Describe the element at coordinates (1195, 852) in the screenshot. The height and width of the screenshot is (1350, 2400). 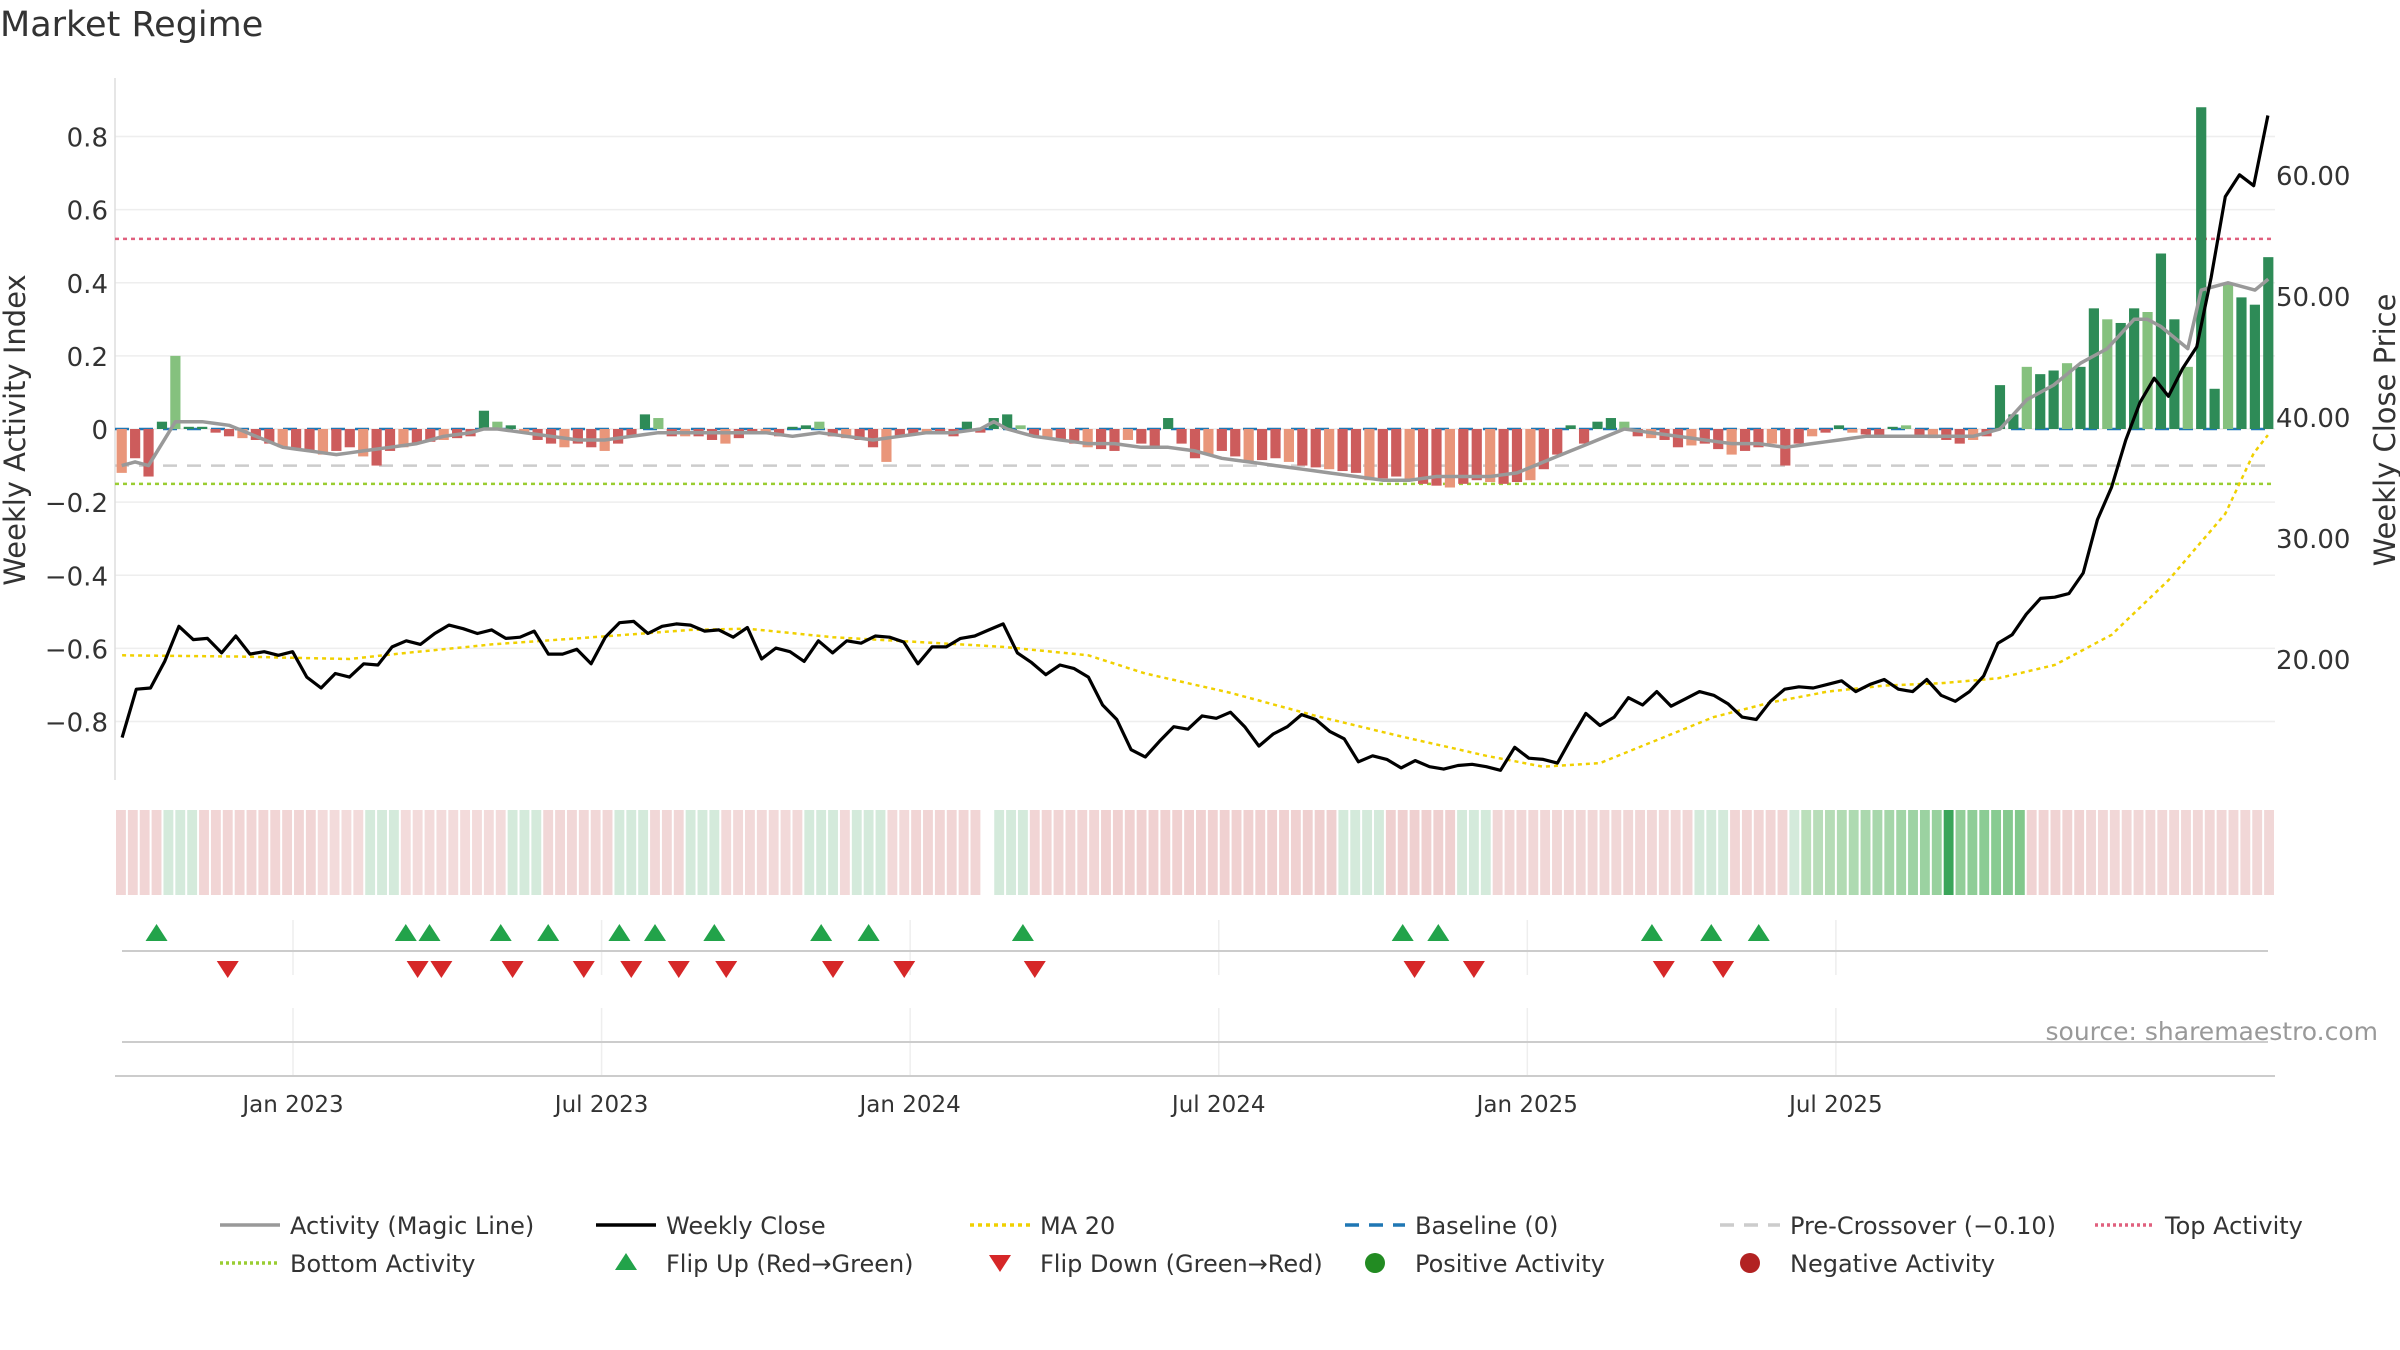
I see `regime-strip` at that location.